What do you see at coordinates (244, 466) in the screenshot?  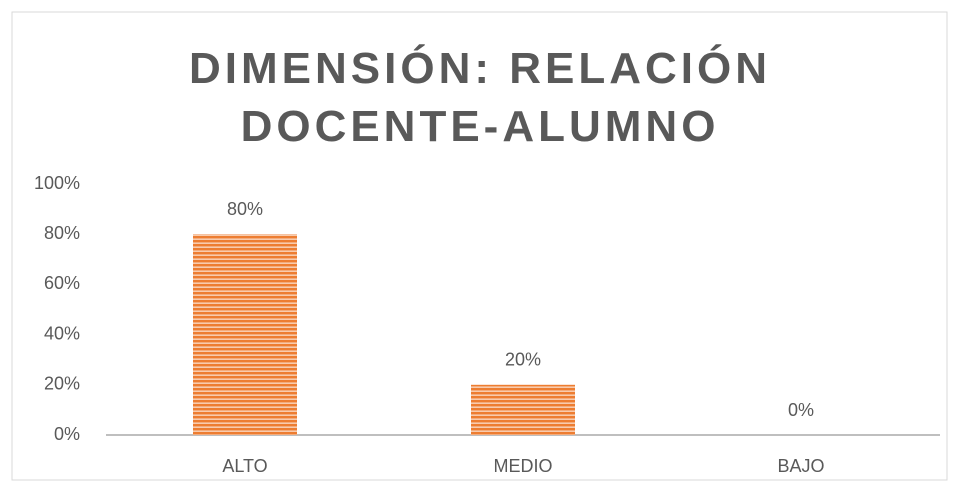 I see `x-tick-label: ALTO` at bounding box center [244, 466].